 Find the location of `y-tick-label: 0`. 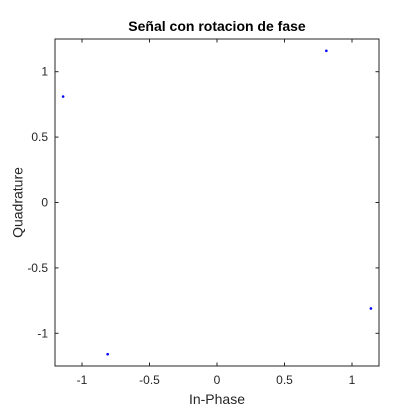

y-tick-label: 0 is located at coordinates (44, 203).